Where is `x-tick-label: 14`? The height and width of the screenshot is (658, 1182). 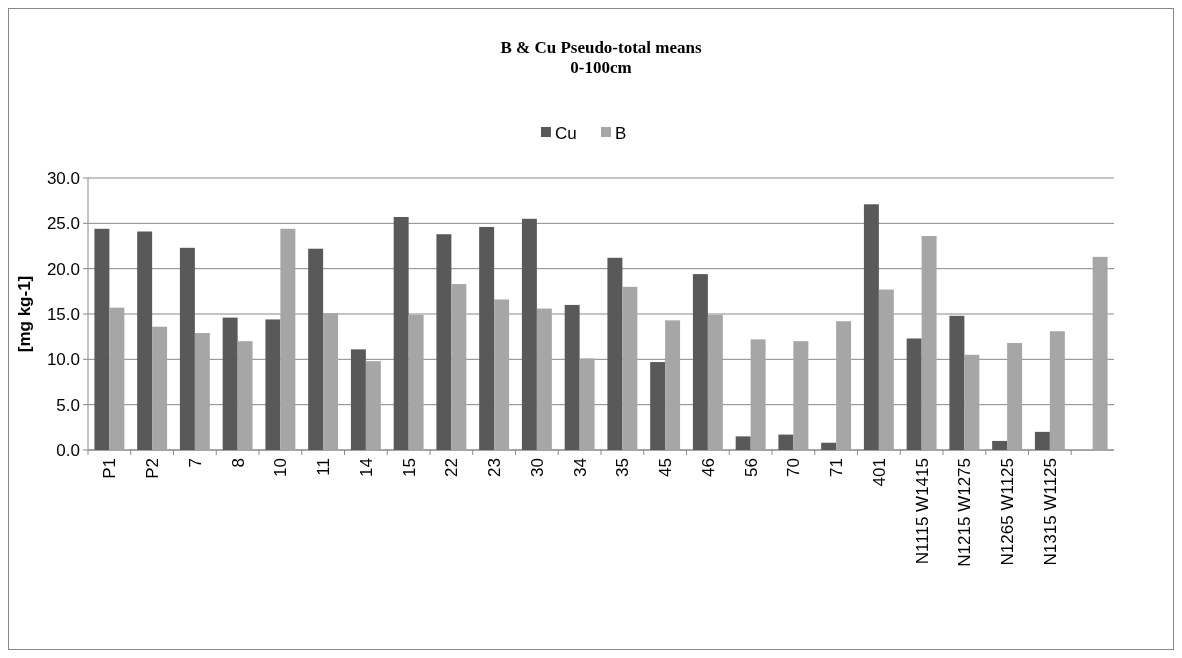 x-tick-label: 14 is located at coordinates (366, 467).